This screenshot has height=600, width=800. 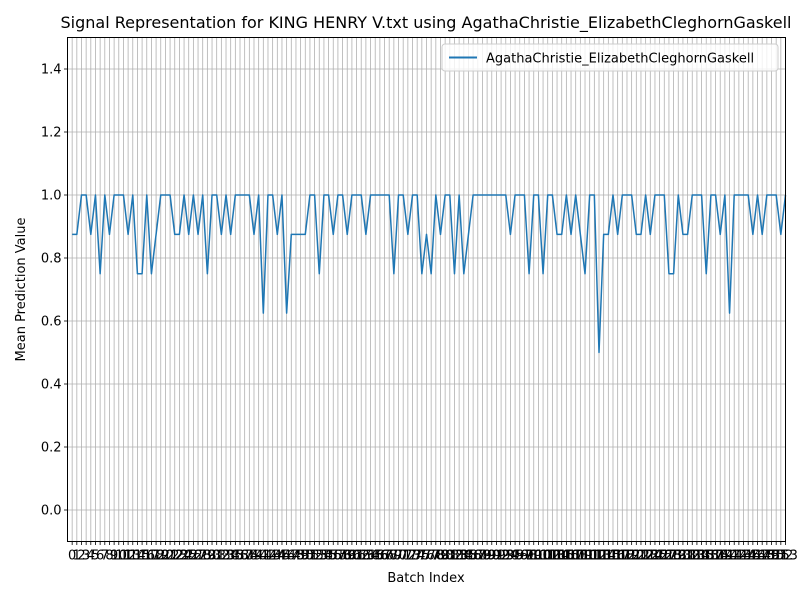 I want to click on x-tick-label: 18, so click(x=156, y=556).